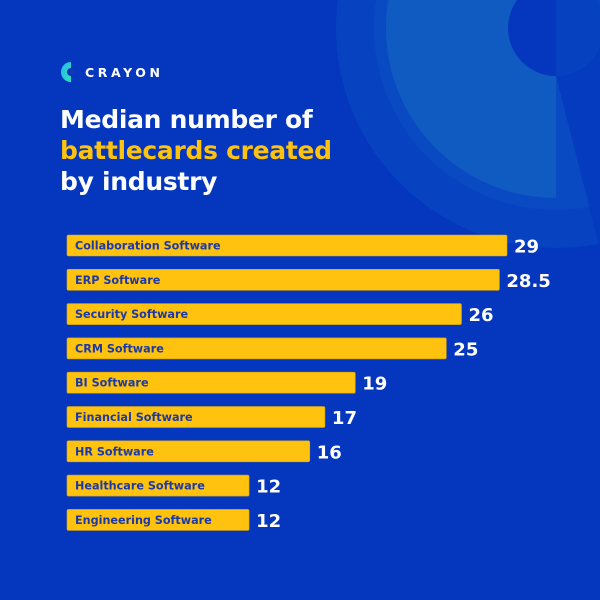  I want to click on bar-category-label: Healthcare Software, so click(140, 486).